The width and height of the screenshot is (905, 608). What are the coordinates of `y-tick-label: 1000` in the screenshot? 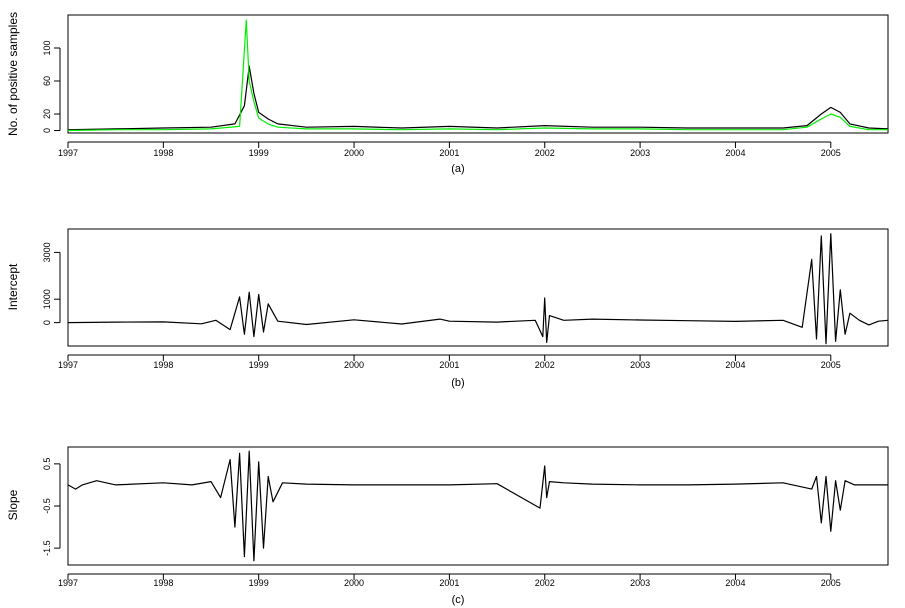 It's located at (47, 299).